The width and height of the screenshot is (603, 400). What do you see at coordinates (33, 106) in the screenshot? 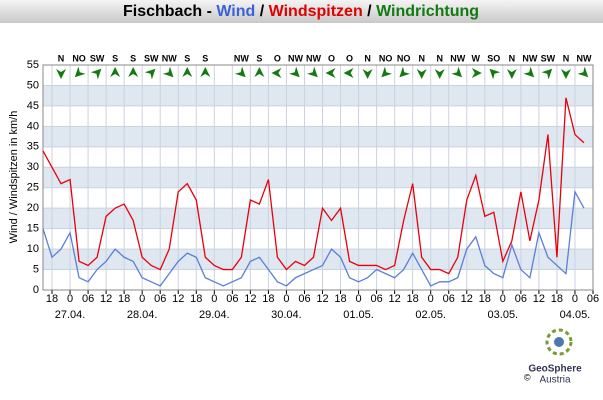
I see `y-tick-label: 45` at bounding box center [33, 106].